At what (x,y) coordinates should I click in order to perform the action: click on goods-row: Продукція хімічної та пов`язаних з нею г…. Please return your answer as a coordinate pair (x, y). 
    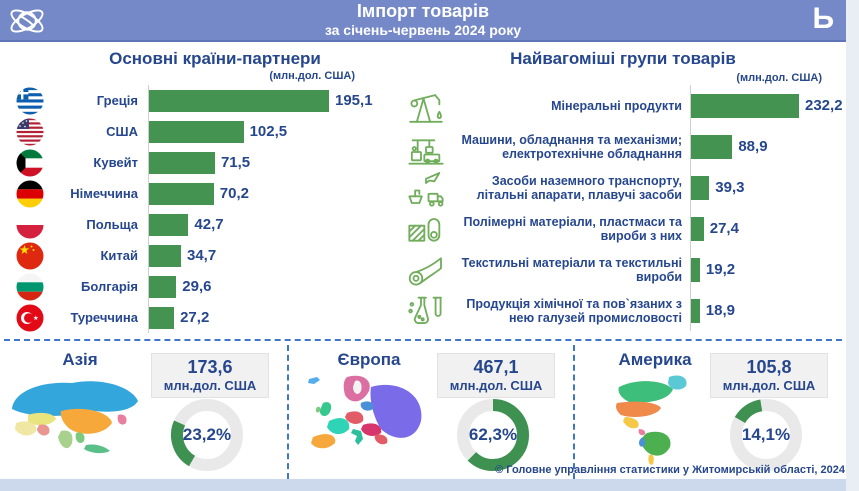
    Looking at the image, I should click on (623, 310).